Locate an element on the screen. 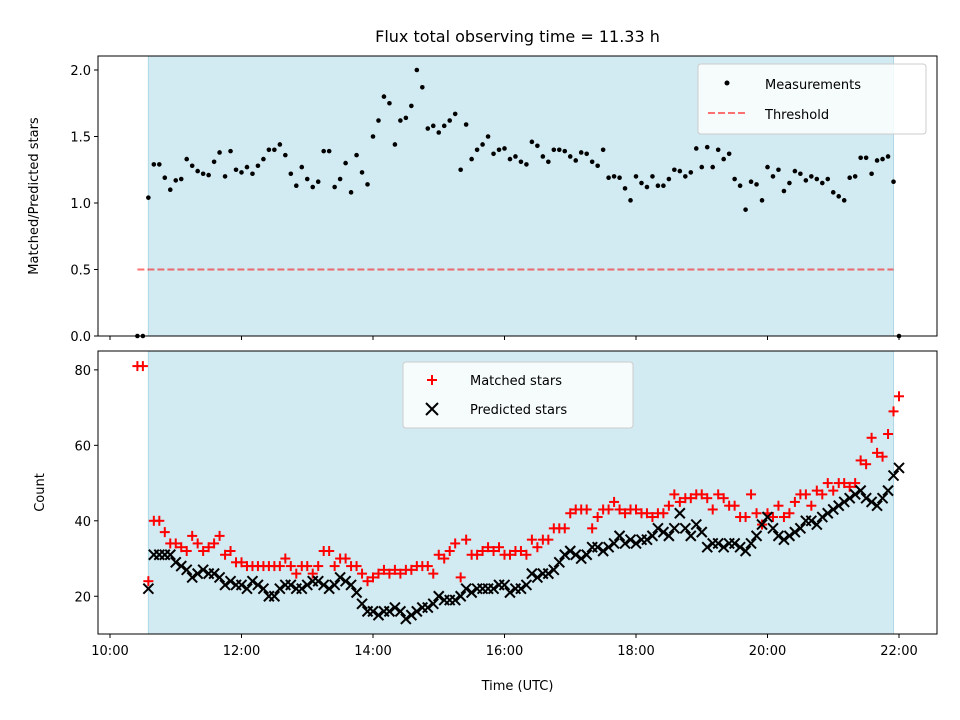  y-tick-label: 2.0 is located at coordinates (80, 71).